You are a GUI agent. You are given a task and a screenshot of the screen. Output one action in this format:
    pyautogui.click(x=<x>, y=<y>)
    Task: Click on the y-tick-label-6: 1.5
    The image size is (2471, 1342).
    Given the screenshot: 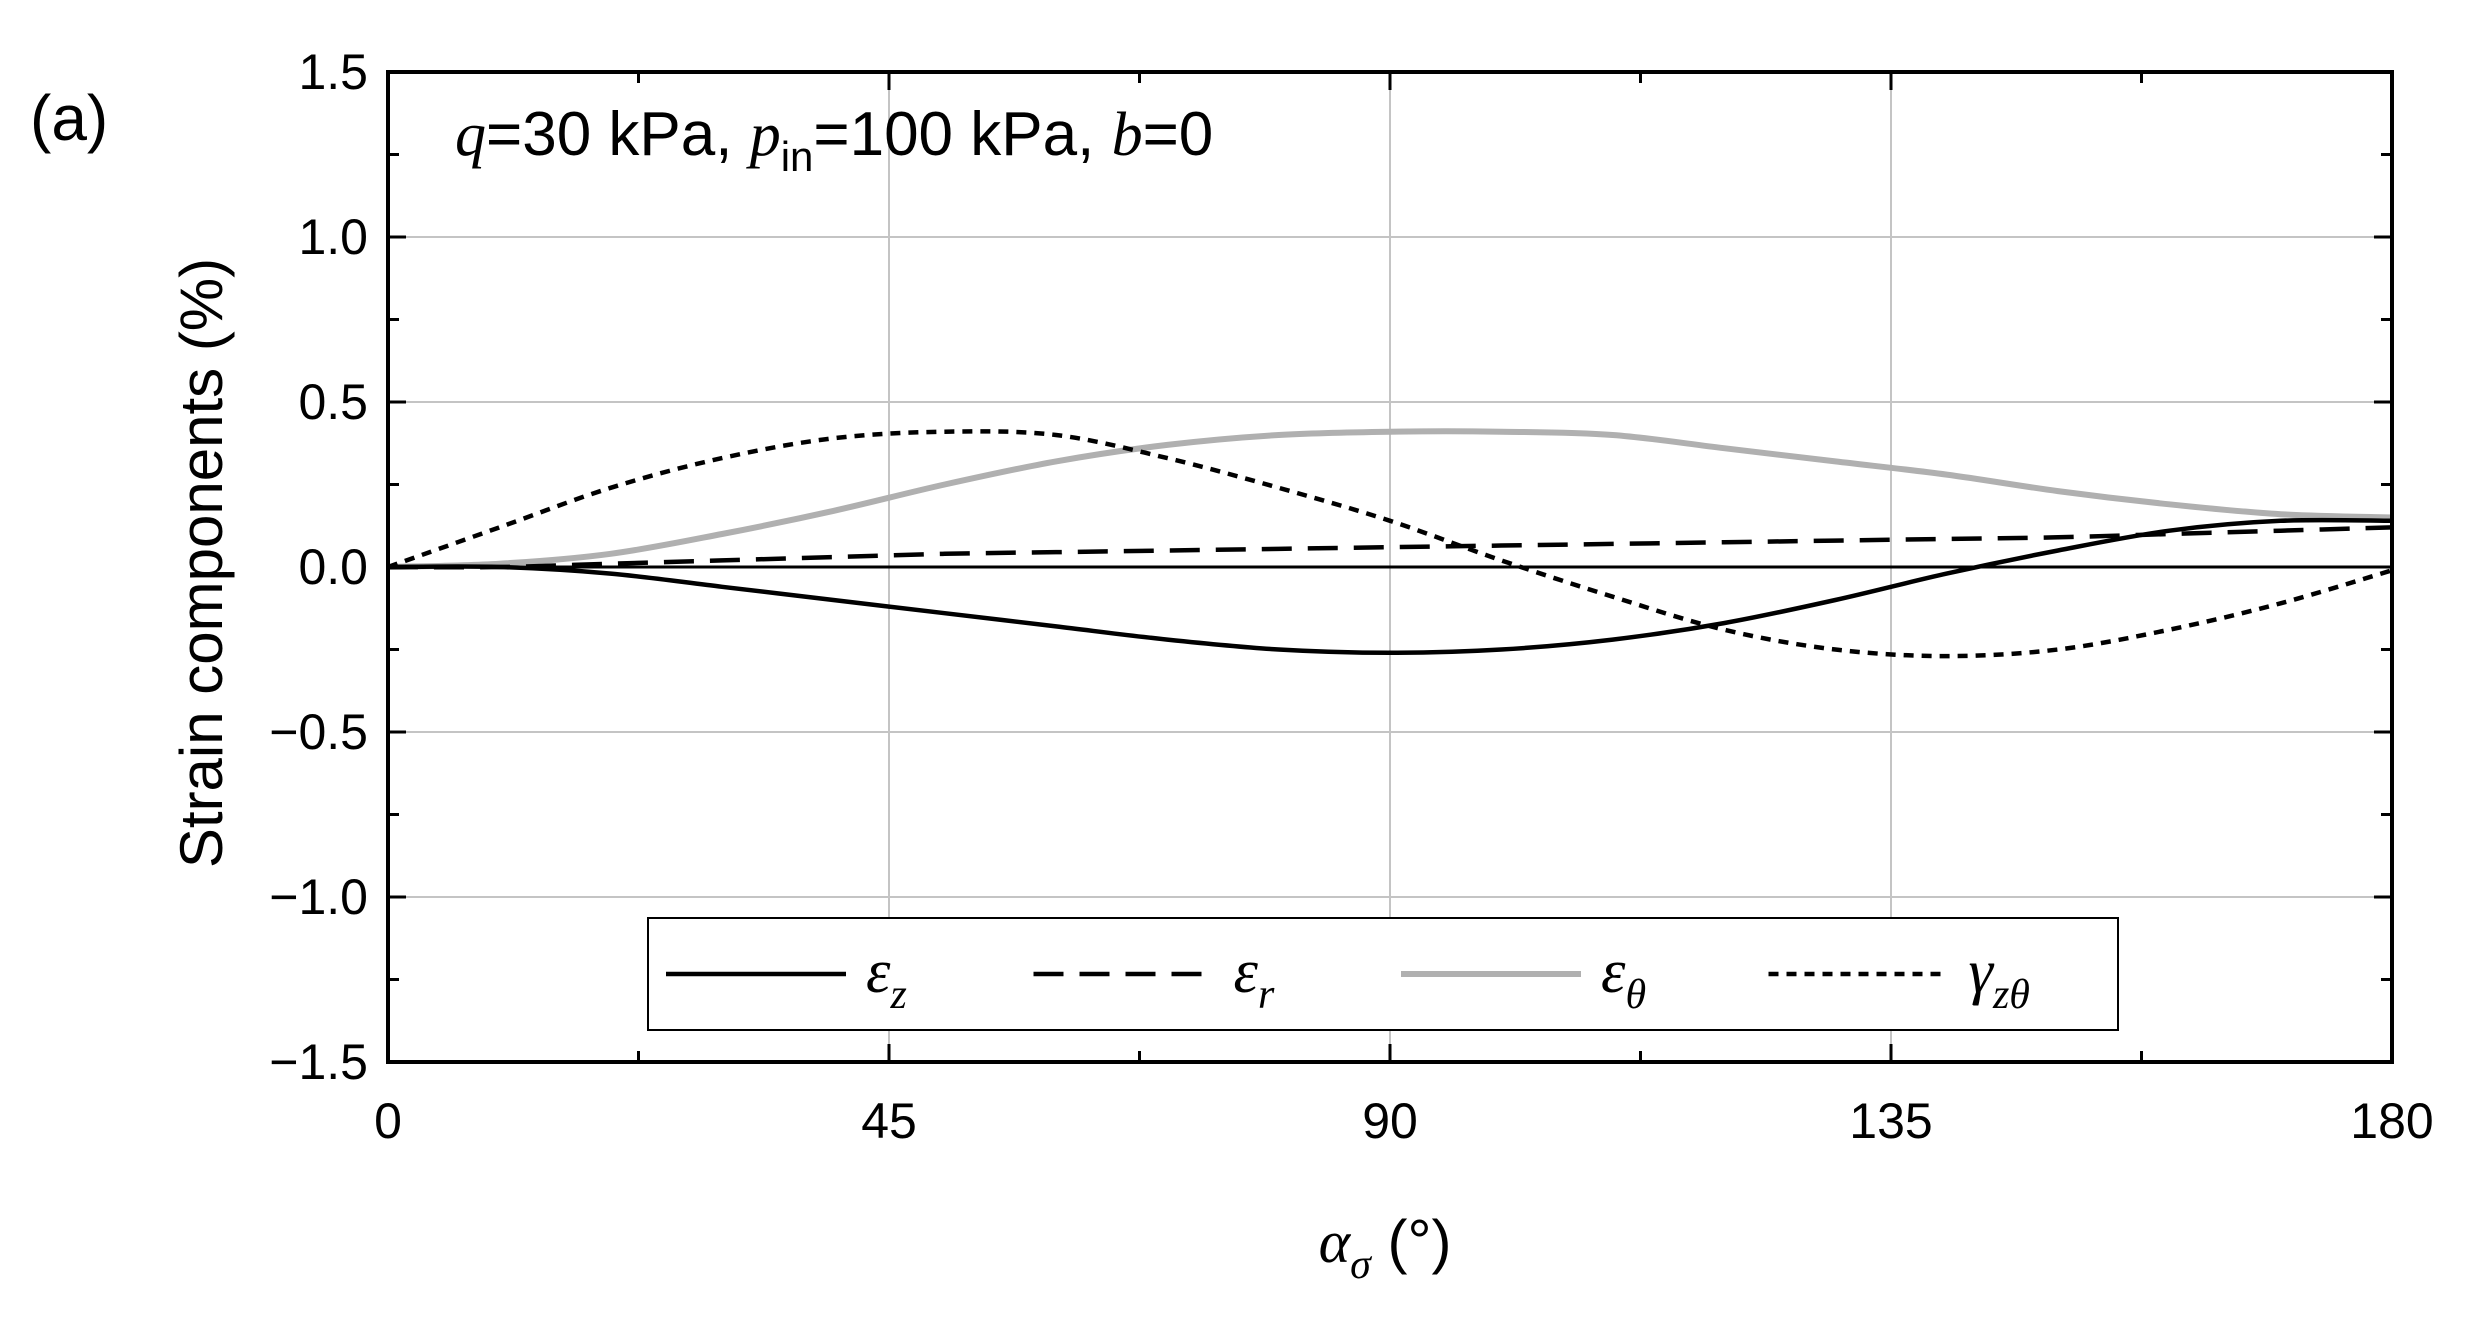 What is the action you would take?
    pyautogui.click(x=333, y=72)
    